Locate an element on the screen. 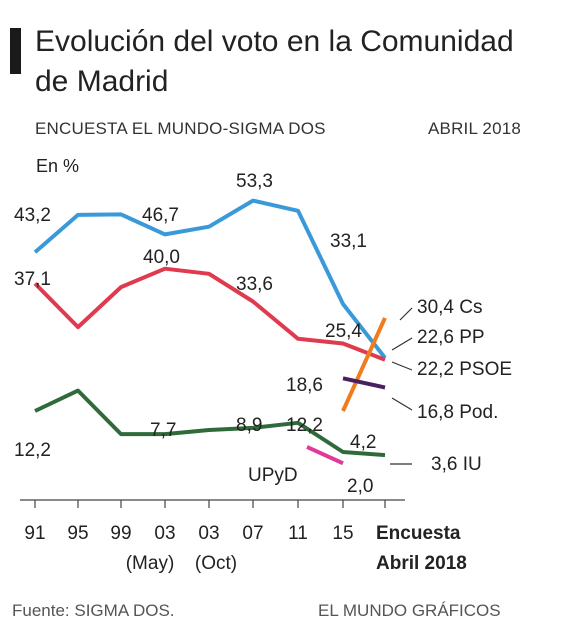 This screenshot has width=580, height=634. x-tick-label: 07 is located at coordinates (252, 533).